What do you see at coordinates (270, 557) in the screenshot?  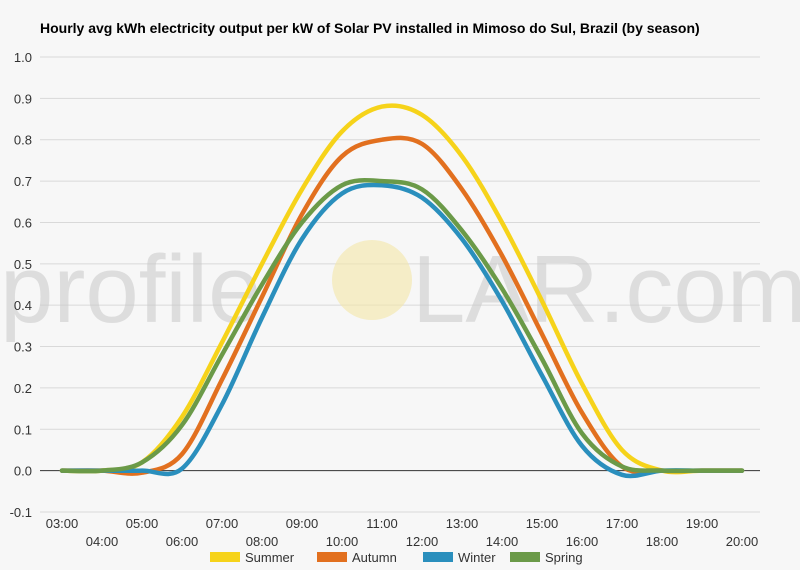 I see `legend-label-summer: Summer` at bounding box center [270, 557].